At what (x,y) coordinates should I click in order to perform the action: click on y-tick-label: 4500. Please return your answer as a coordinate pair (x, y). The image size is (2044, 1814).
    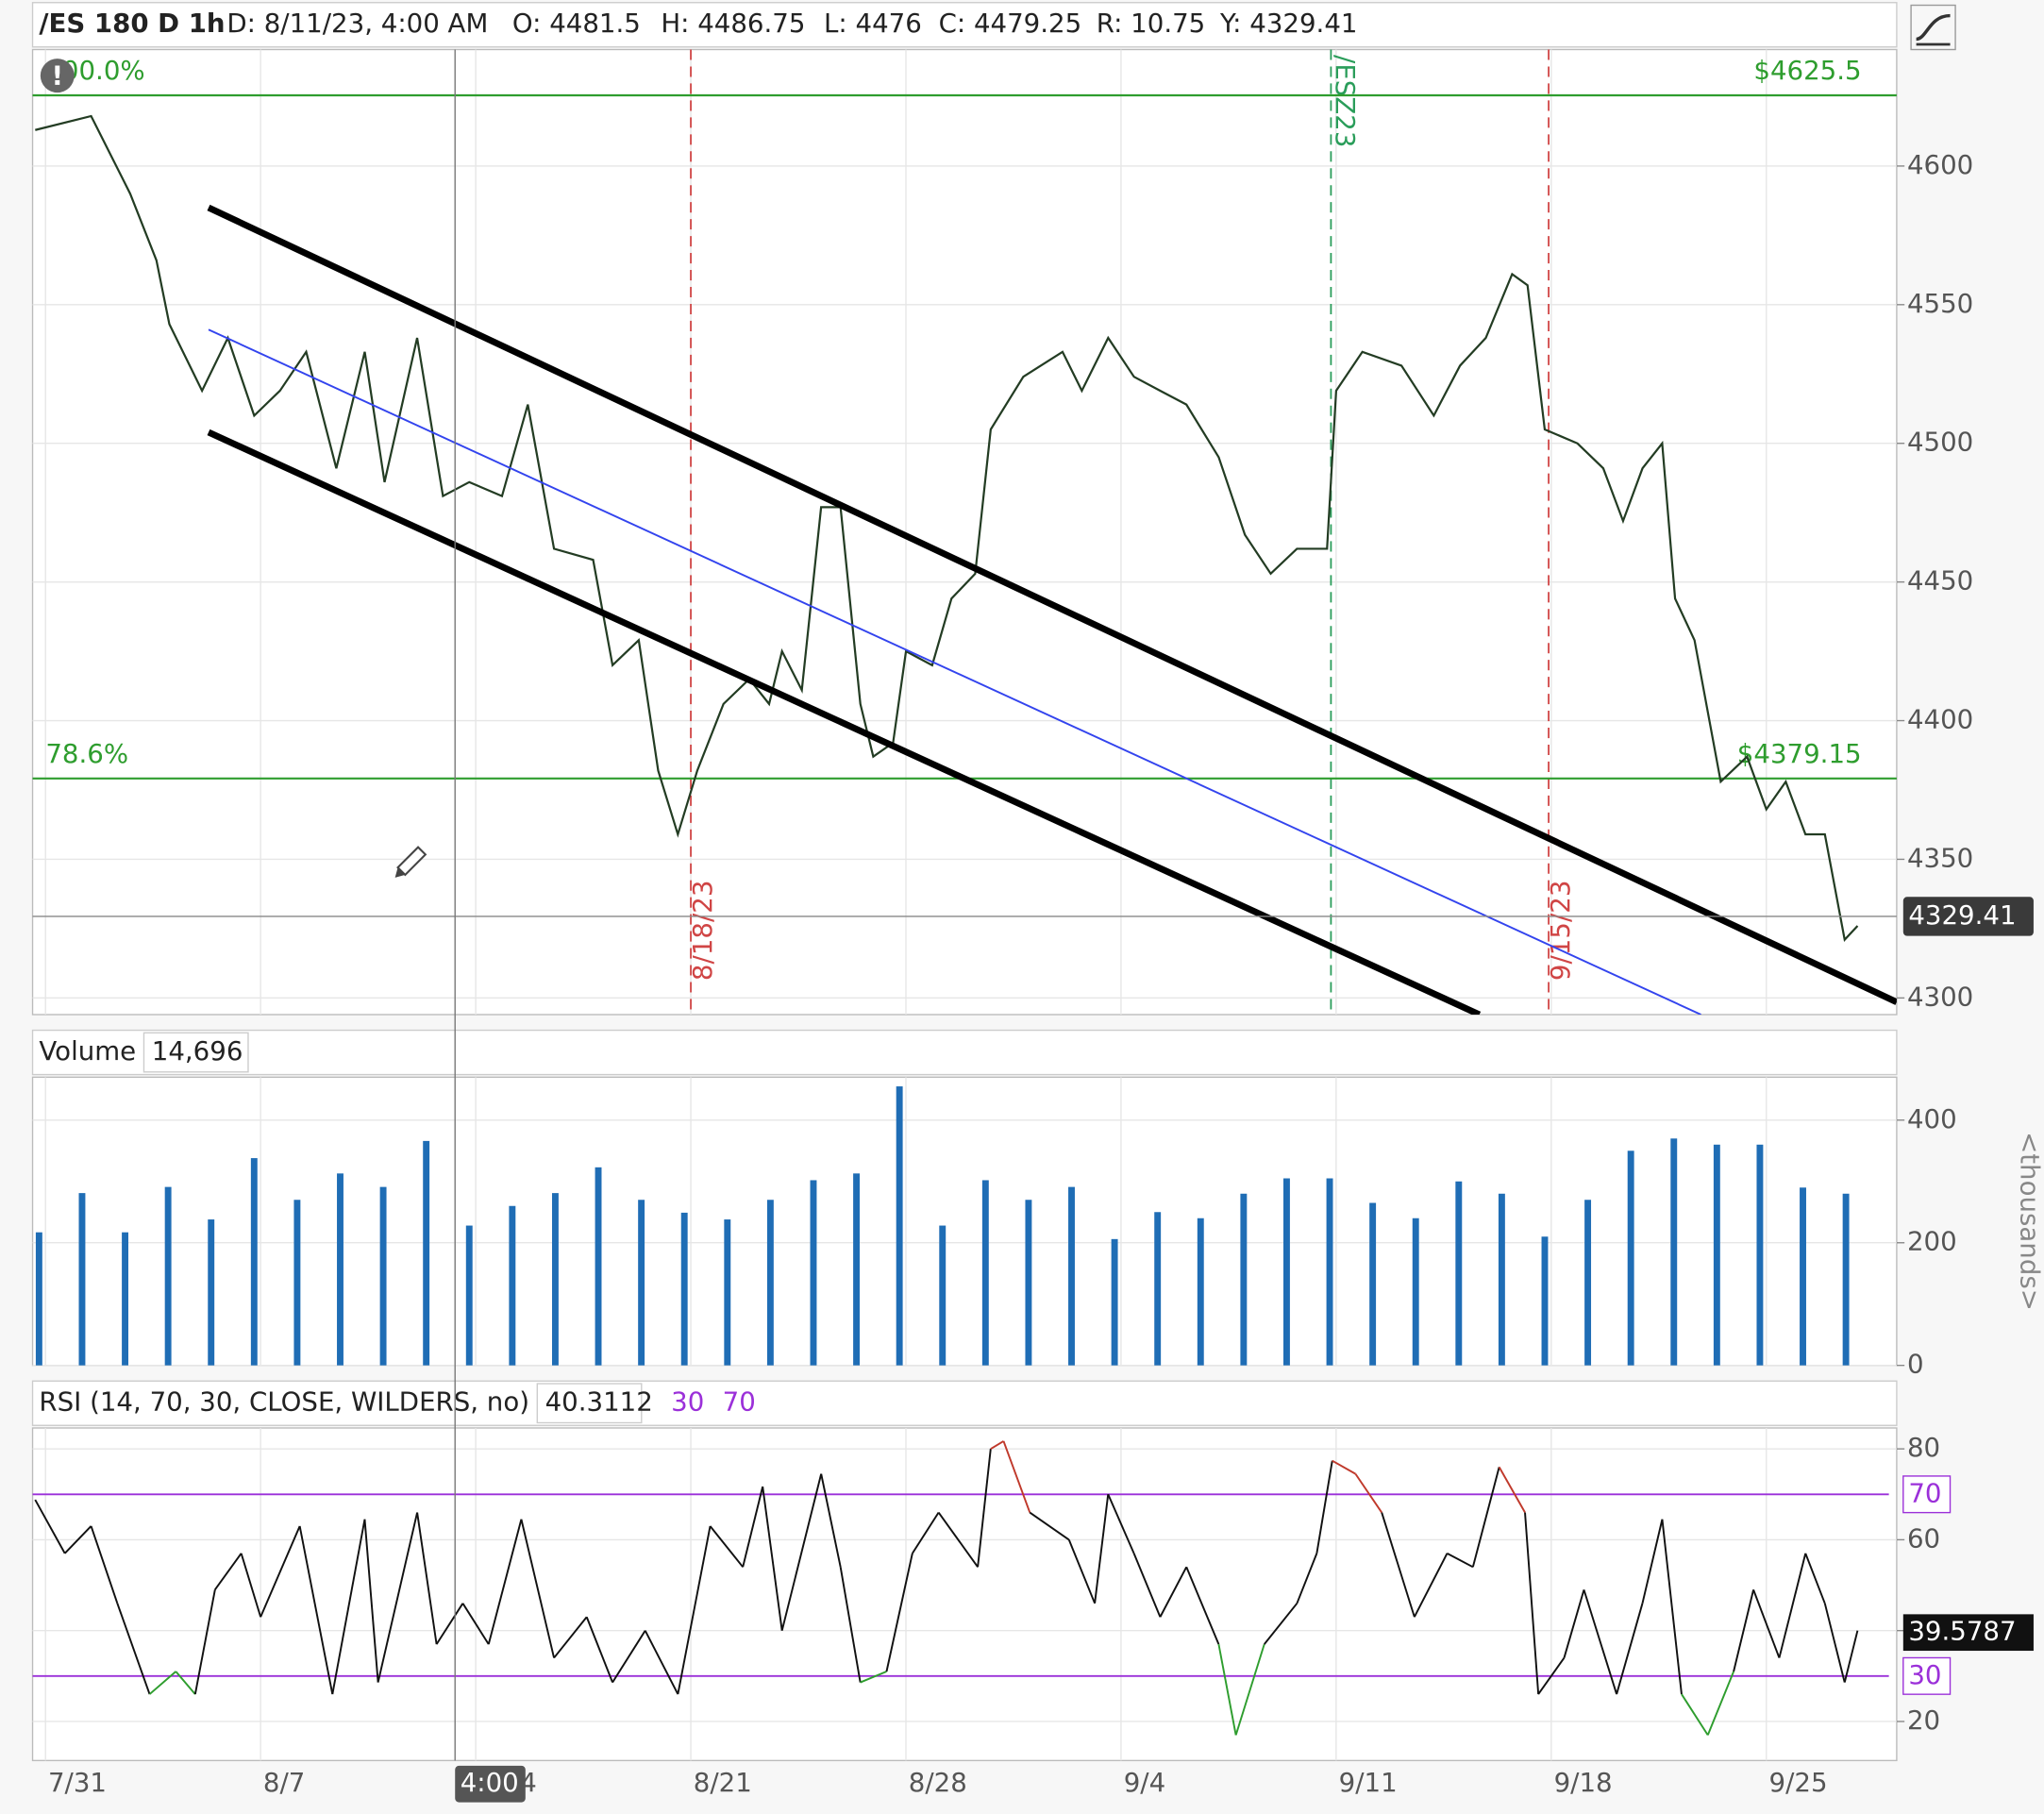
    Looking at the image, I should click on (1940, 442).